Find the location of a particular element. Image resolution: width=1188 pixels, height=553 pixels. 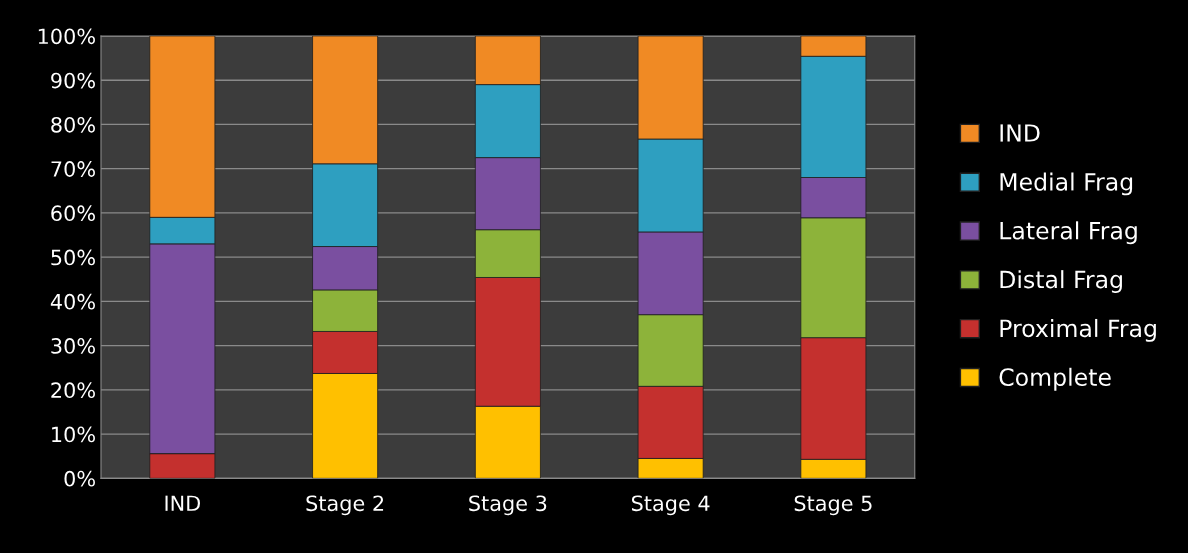

x-tick-label: Stage 3 is located at coordinates (508, 505).